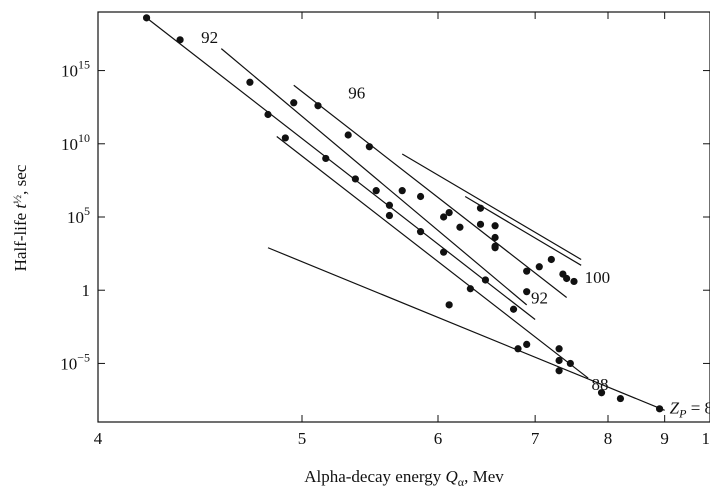 This screenshot has height=491, width=710. I want to click on x-tick-label: 6, so click(438, 438).